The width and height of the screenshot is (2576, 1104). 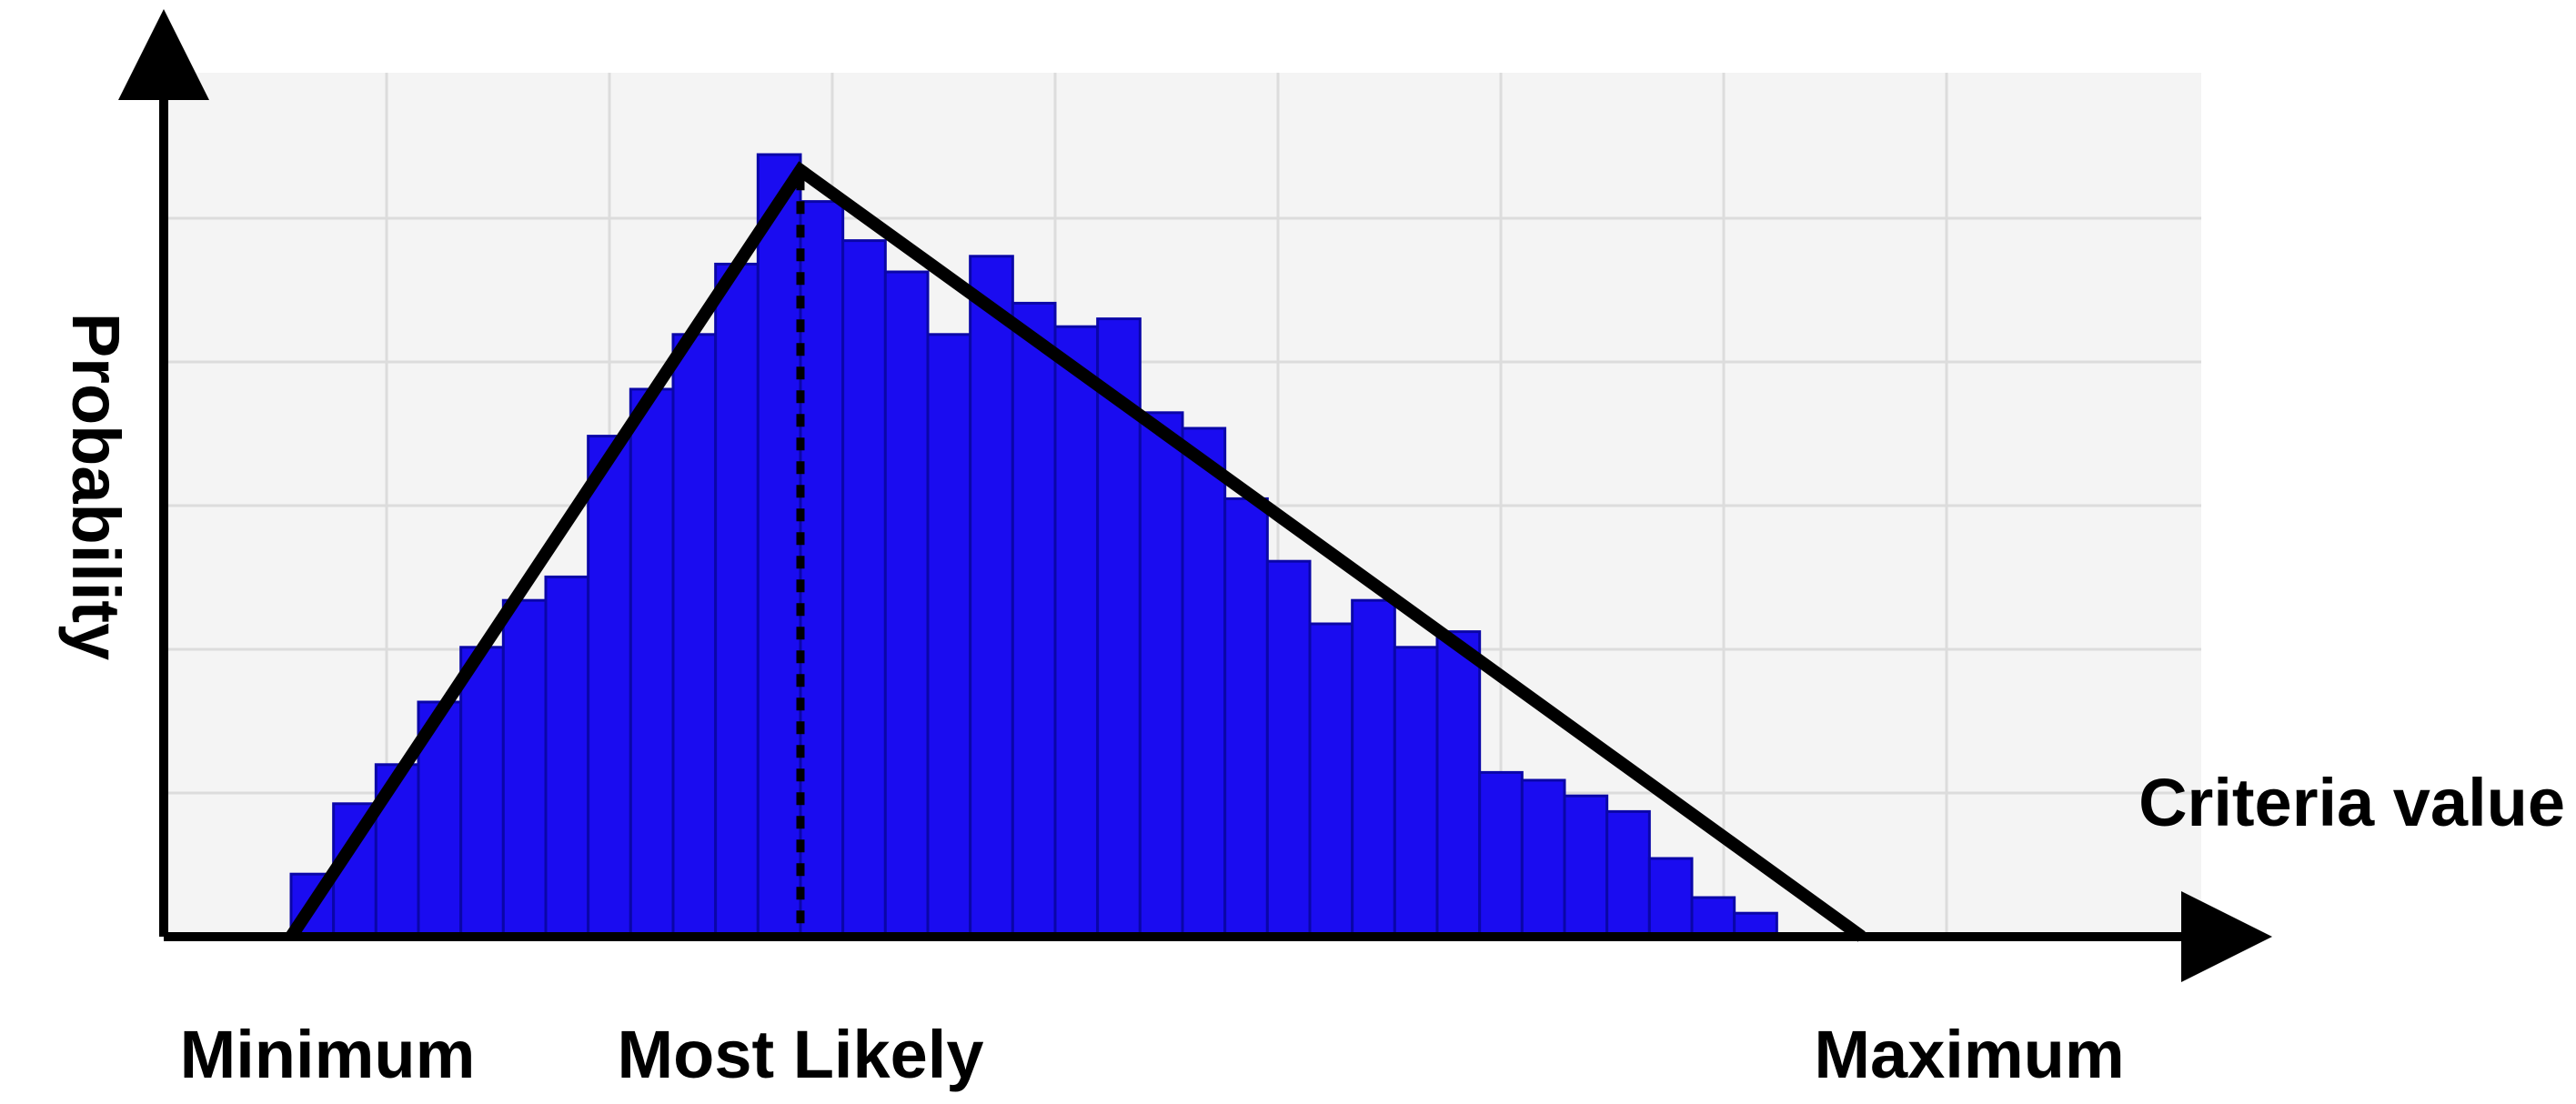 I want to click on y-axis-label: Probability, so click(x=96, y=486).